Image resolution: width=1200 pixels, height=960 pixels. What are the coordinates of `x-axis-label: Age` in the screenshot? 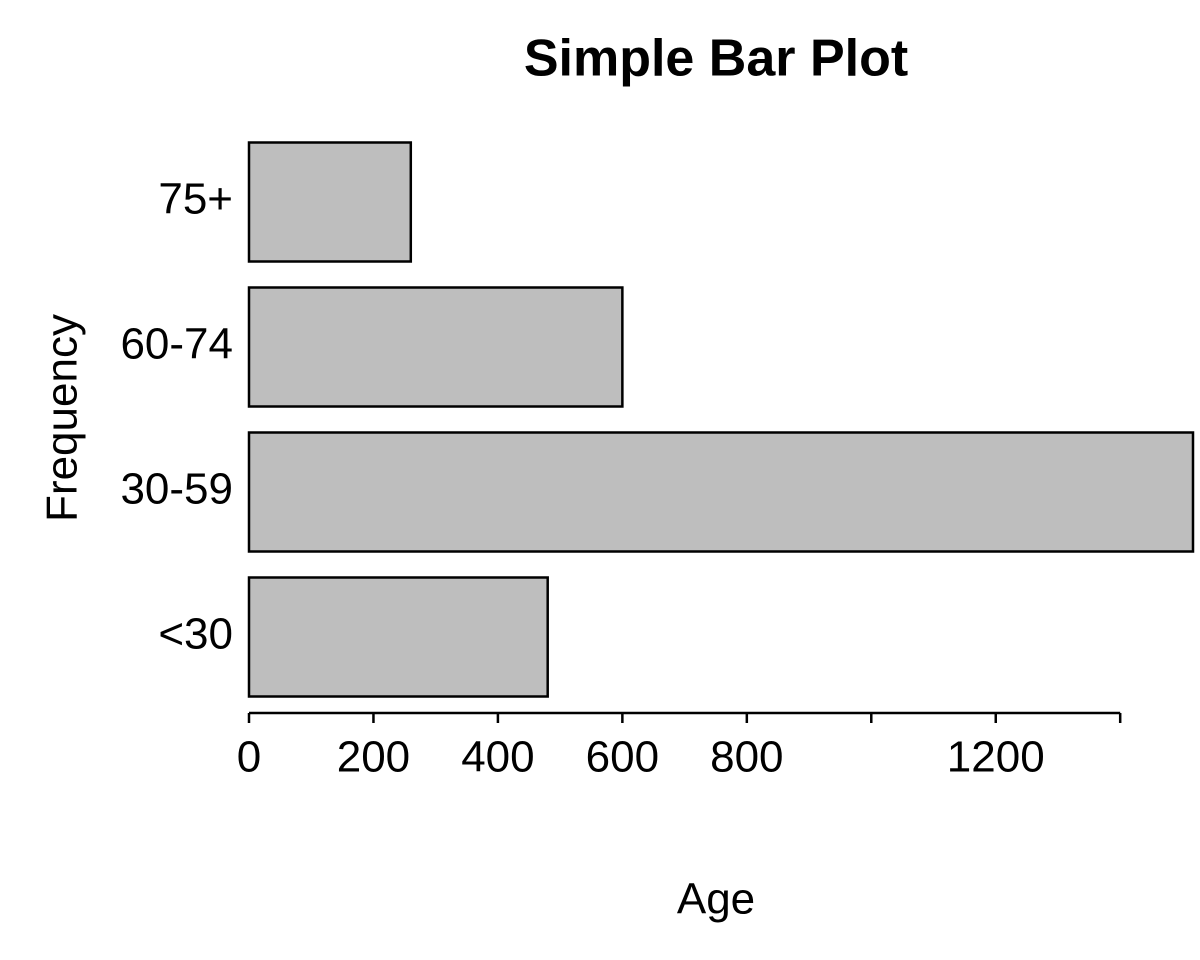 It's located at (716, 899).